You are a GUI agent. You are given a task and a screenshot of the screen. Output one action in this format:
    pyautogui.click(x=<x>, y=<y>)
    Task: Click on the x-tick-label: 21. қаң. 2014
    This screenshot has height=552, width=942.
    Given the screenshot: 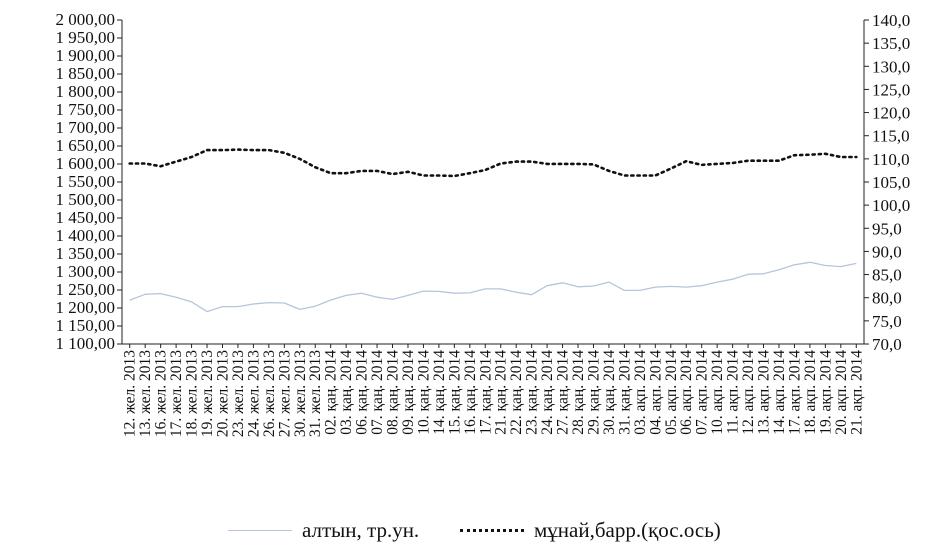 What is the action you would take?
    pyautogui.click(x=501, y=392)
    